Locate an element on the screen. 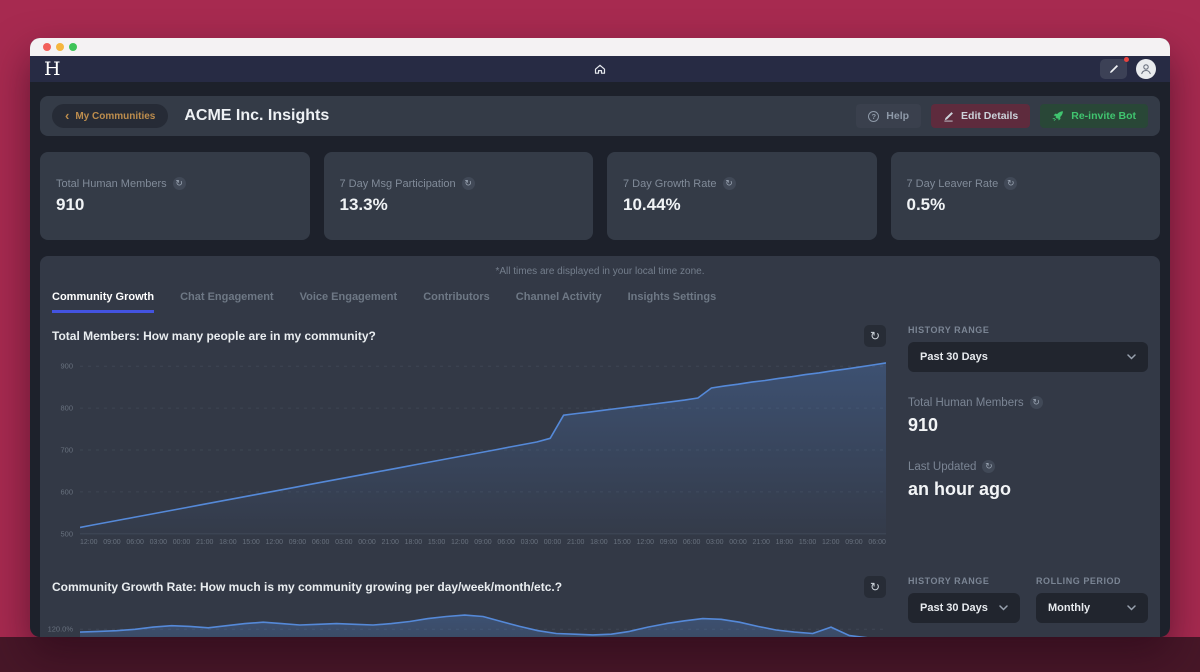  stat-label: 7 Day Msg Participation is located at coordinates (397, 183).